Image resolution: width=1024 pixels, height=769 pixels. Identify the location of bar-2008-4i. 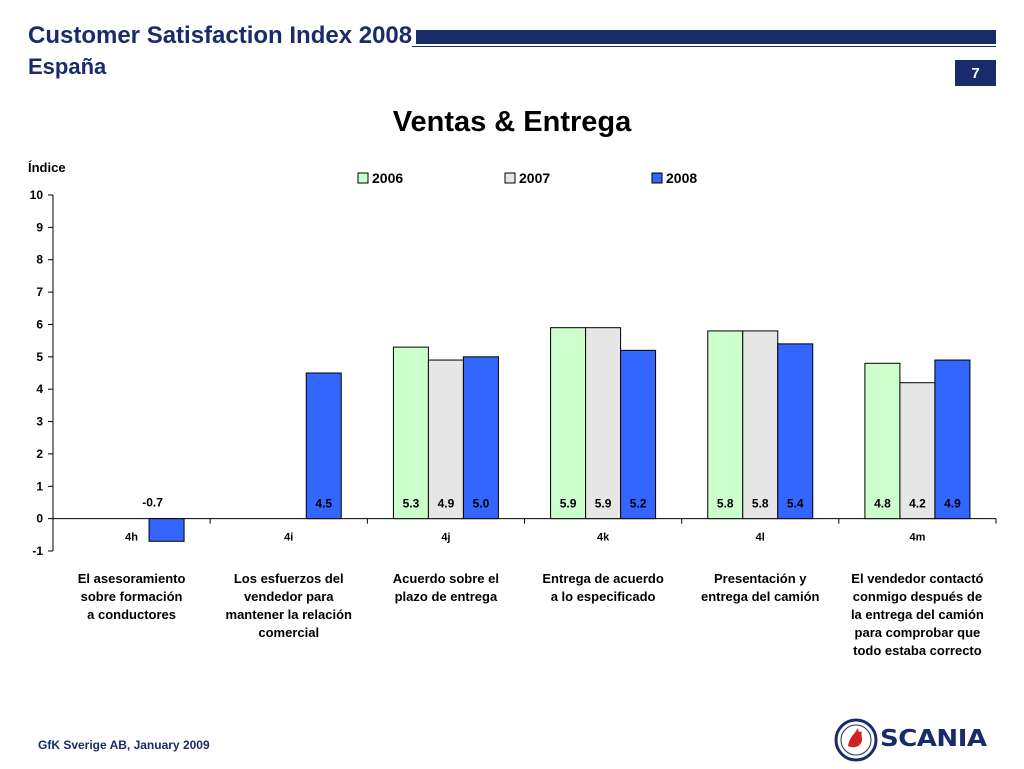
(323, 446).